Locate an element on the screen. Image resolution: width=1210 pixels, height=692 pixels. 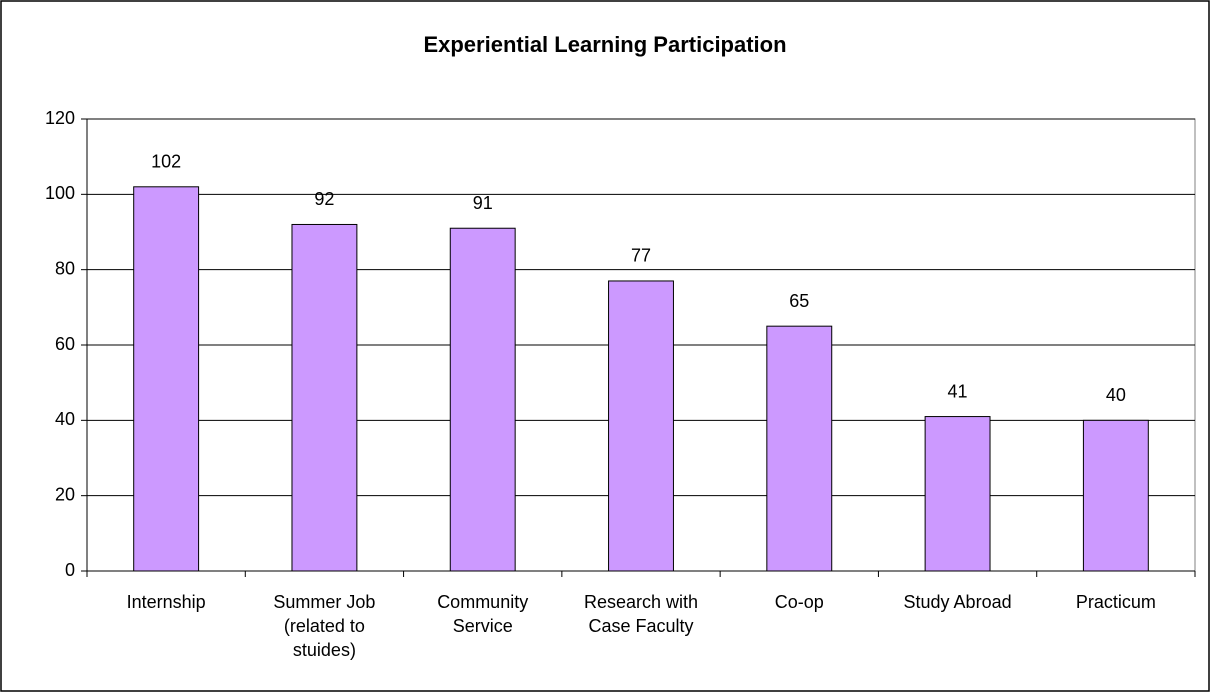
chart-title: Experiential Learning Participation is located at coordinates (604, 44).